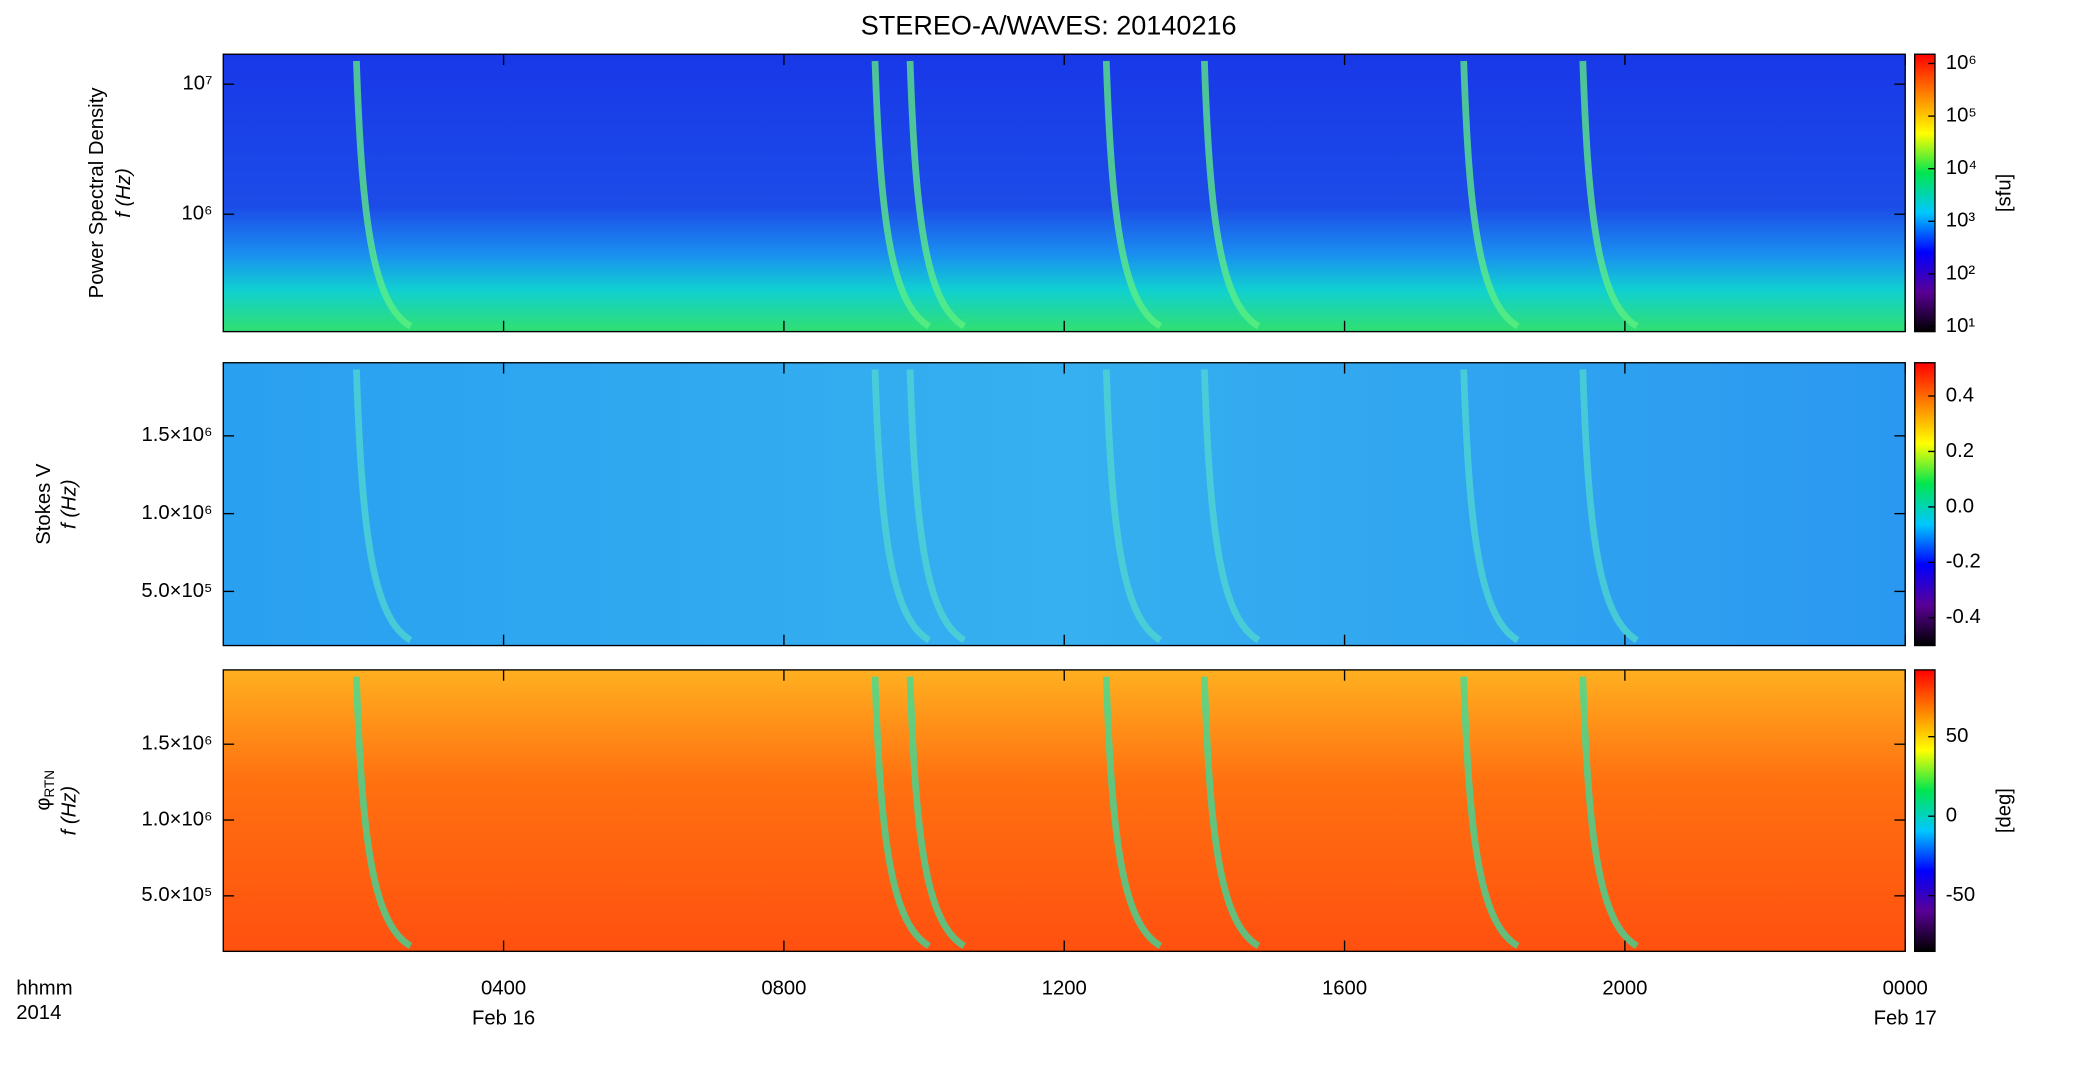 The image size is (2096, 1080). I want to click on y-label-subscript: RTN, so click(49, 784).